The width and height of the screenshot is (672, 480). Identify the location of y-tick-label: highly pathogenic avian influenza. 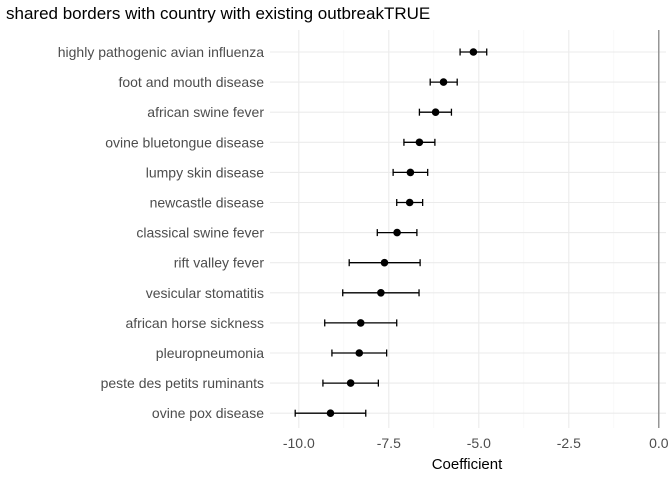
(161, 52).